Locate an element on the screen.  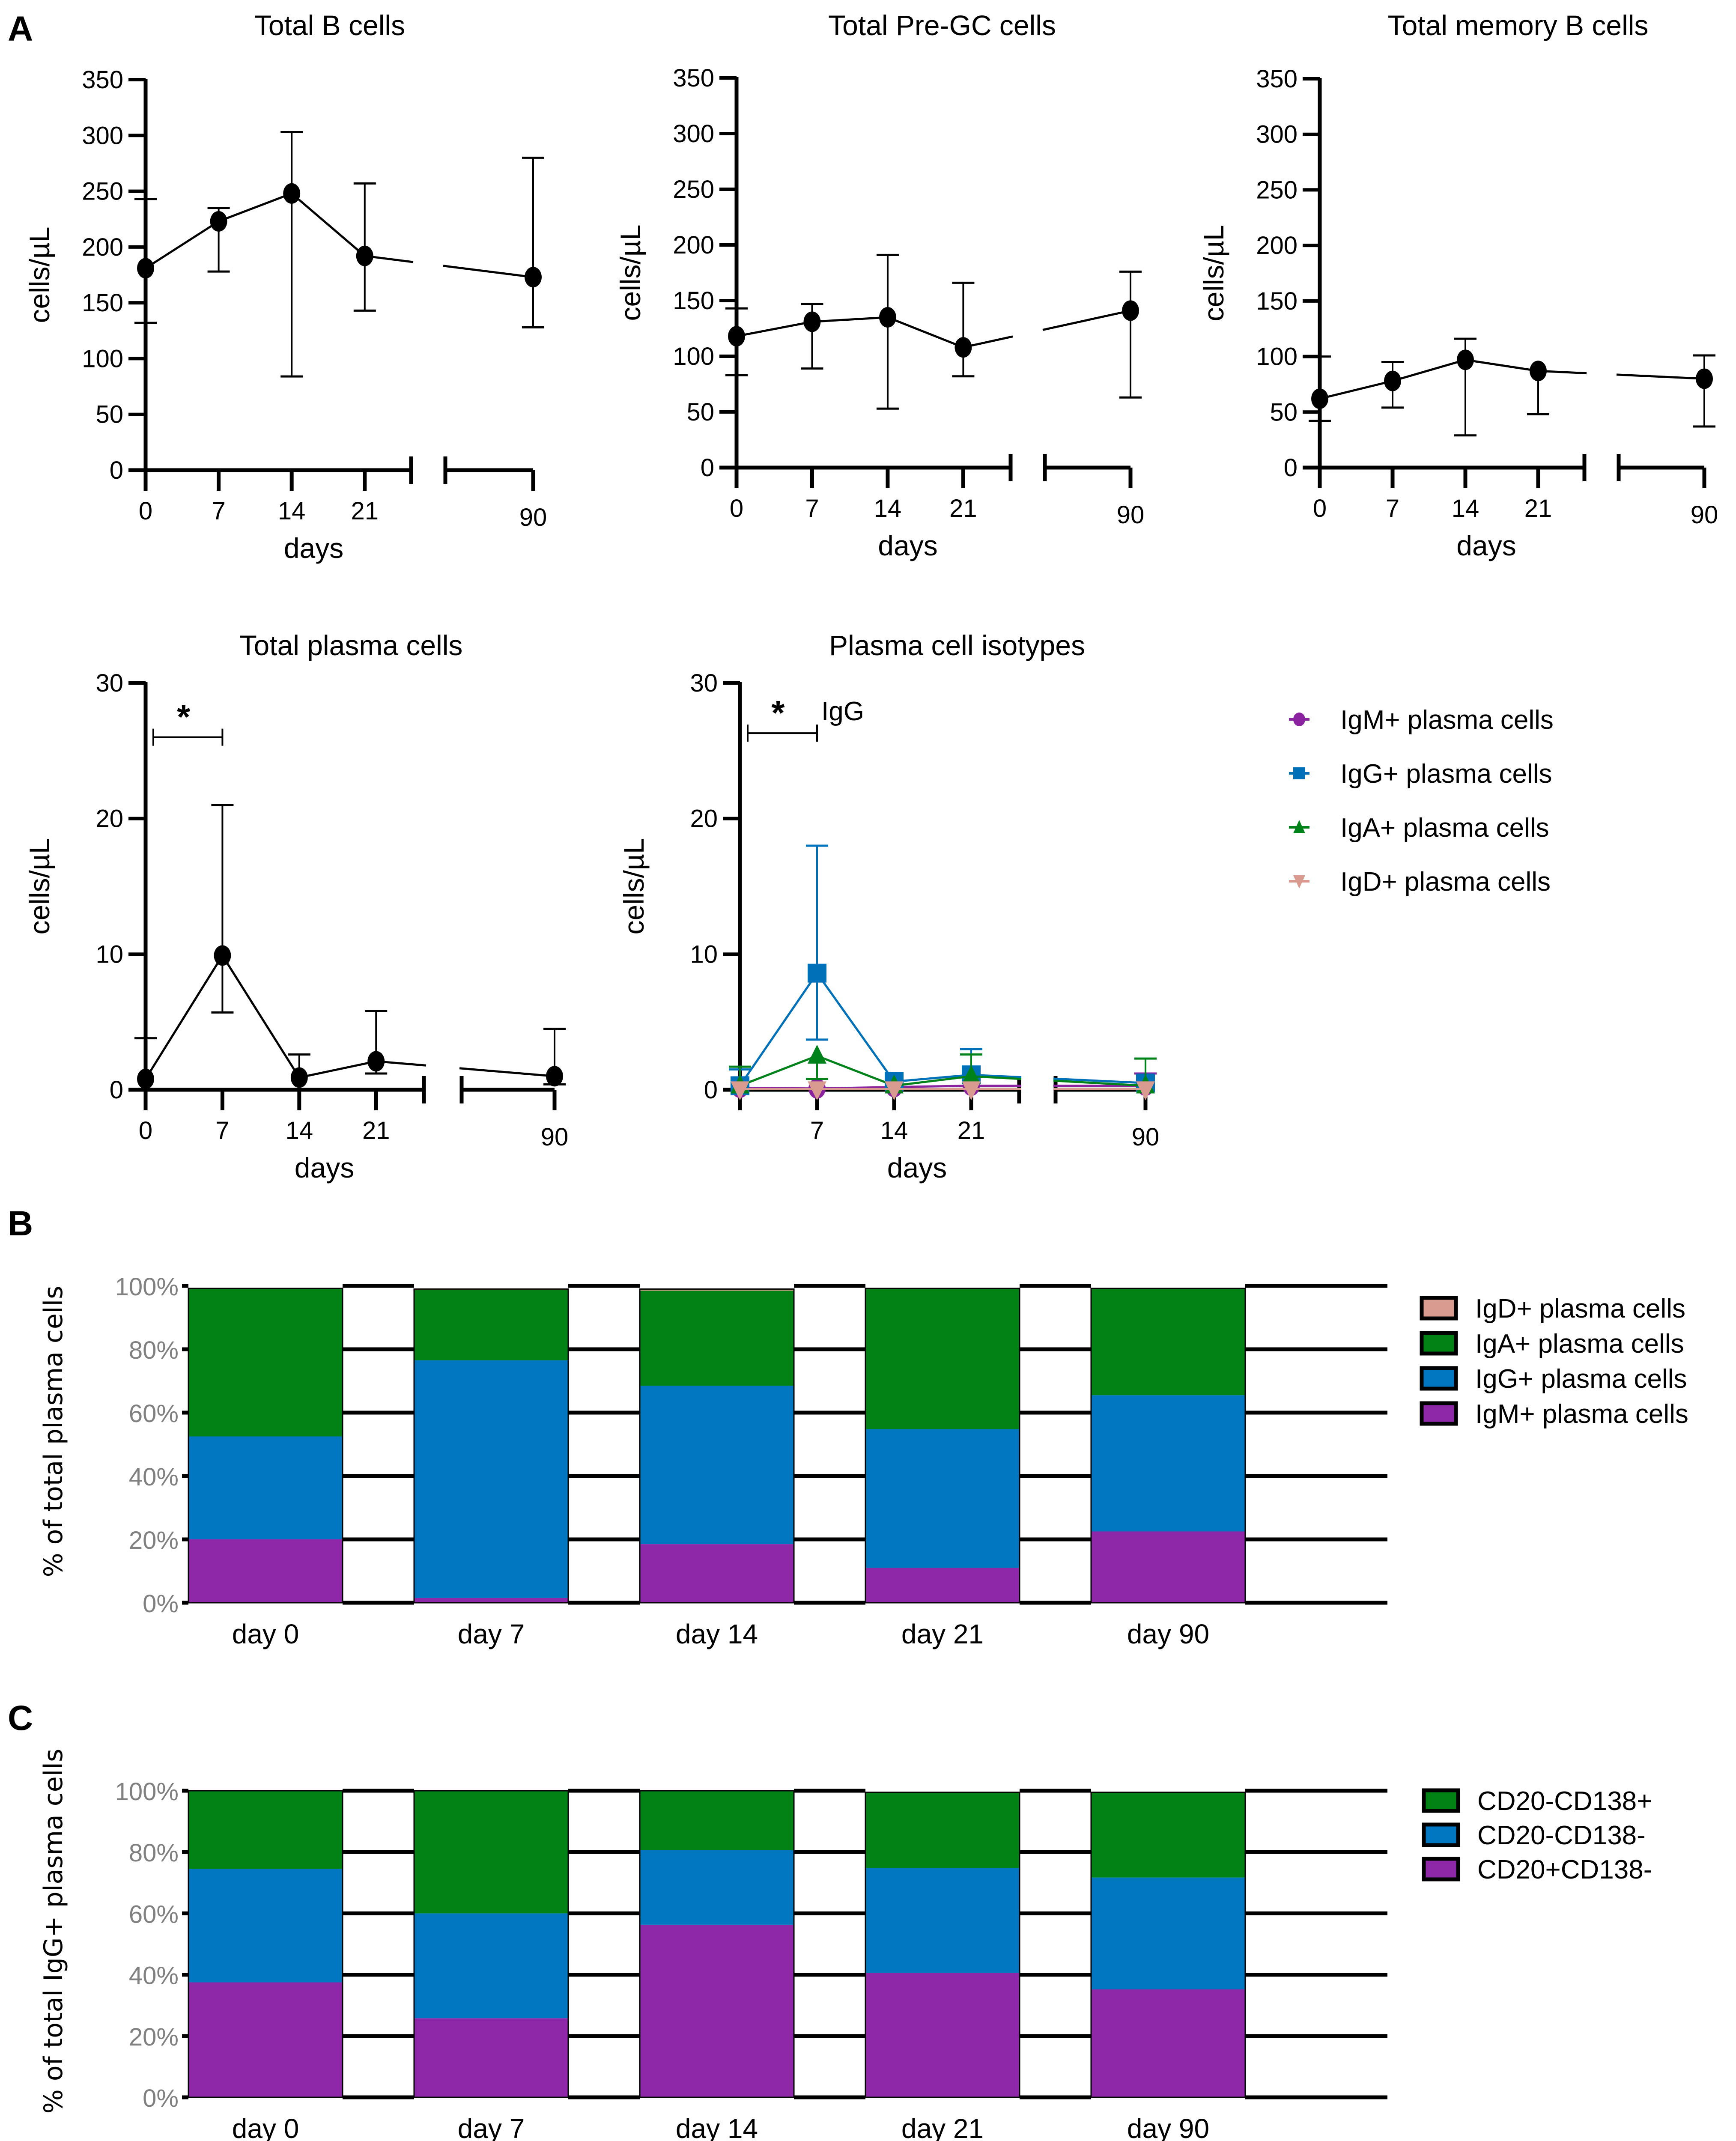
chart-title: Total Pre-GC cells is located at coordinates (942, 25).